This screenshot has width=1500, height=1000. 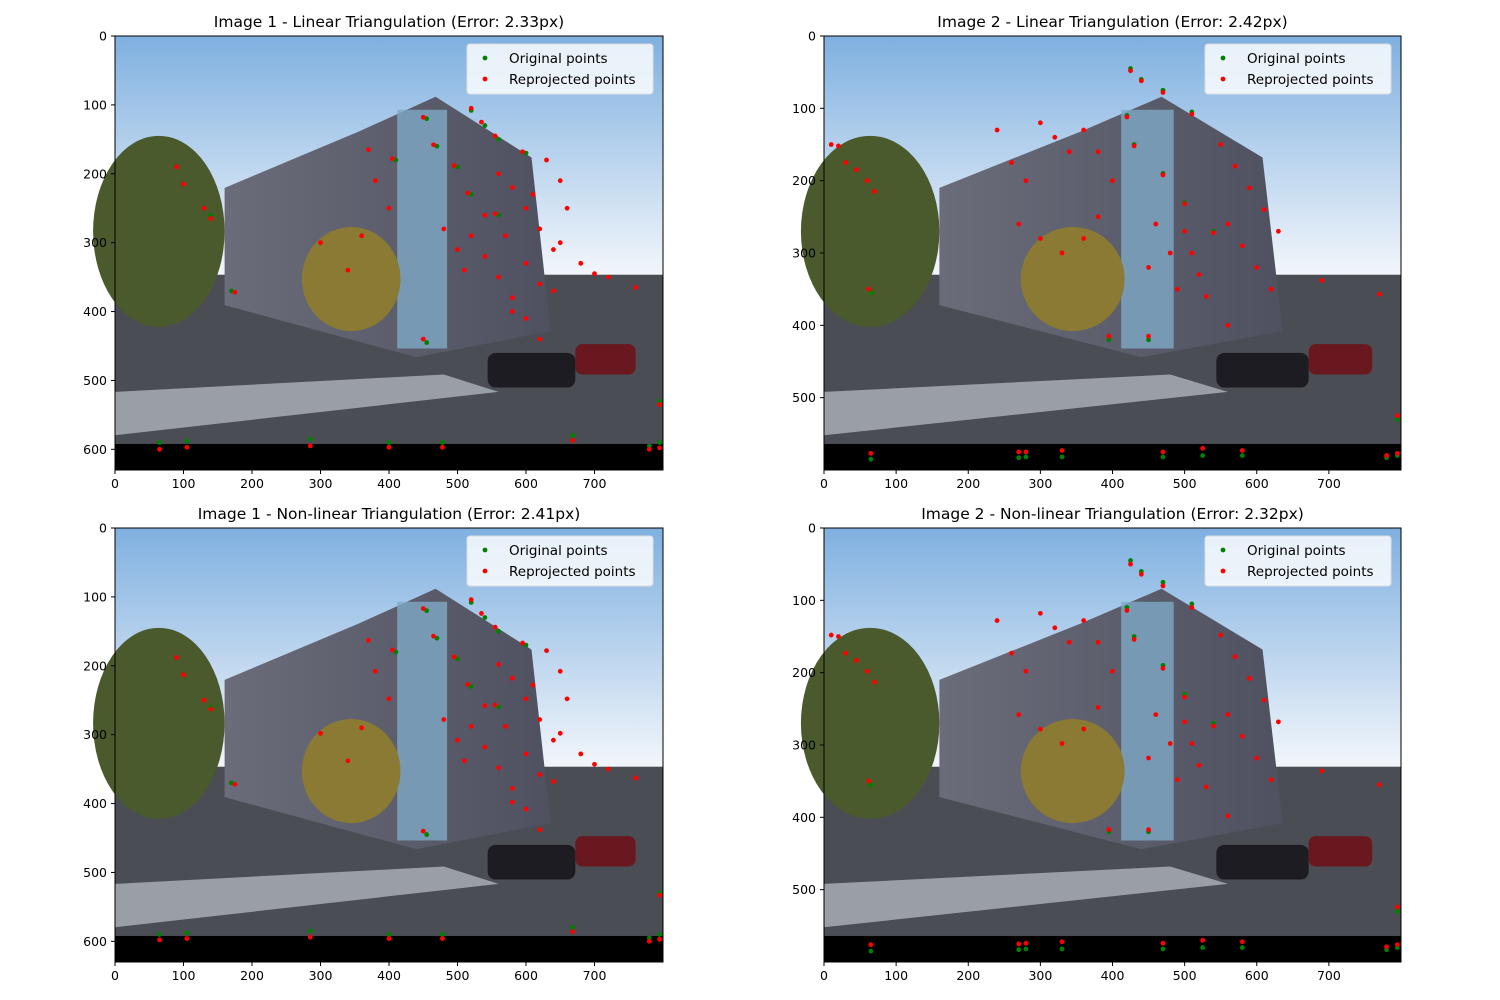 I want to click on legend-reprojected-marker, so click(x=1223, y=571).